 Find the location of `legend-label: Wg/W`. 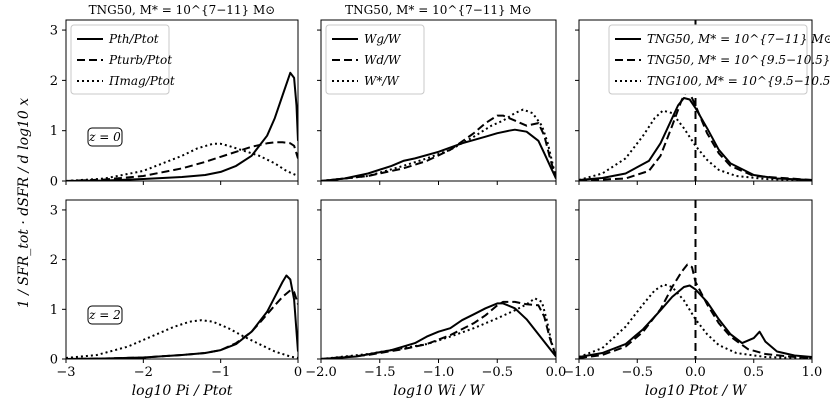

legend-label: Wg/W is located at coordinates (383, 39).